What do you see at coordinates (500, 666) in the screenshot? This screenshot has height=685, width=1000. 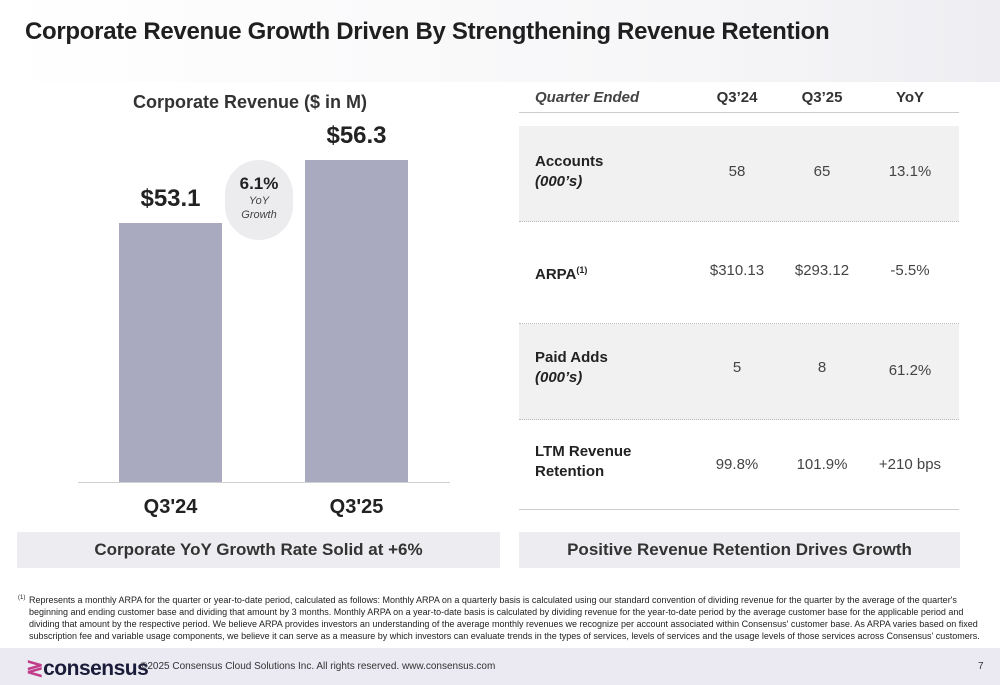 I see `footer-band` at bounding box center [500, 666].